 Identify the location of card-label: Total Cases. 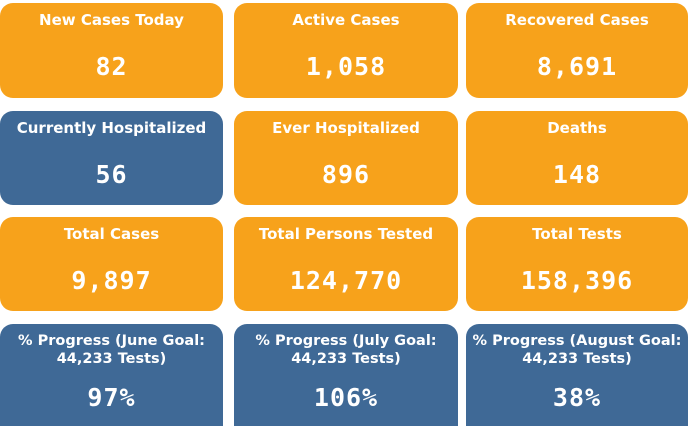
(111, 234).